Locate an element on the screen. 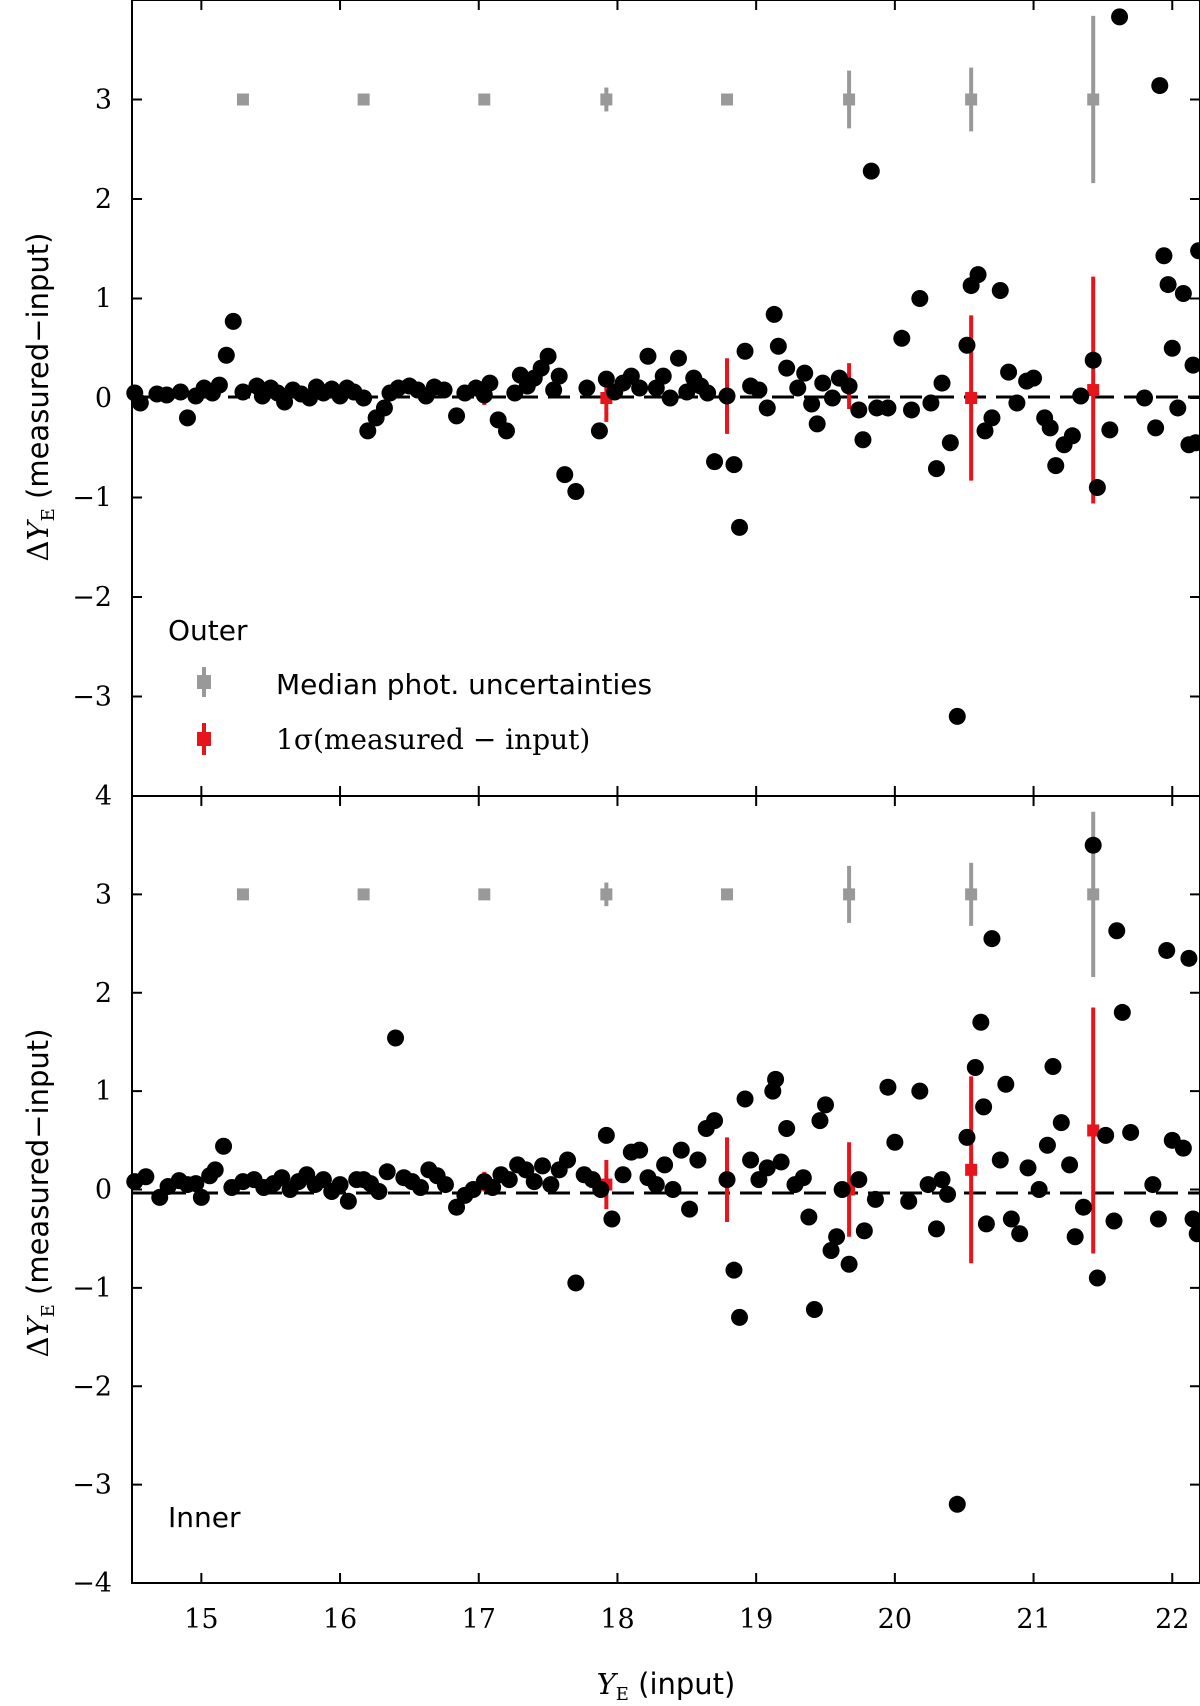  legend-sigma-marker is located at coordinates (204, 739).